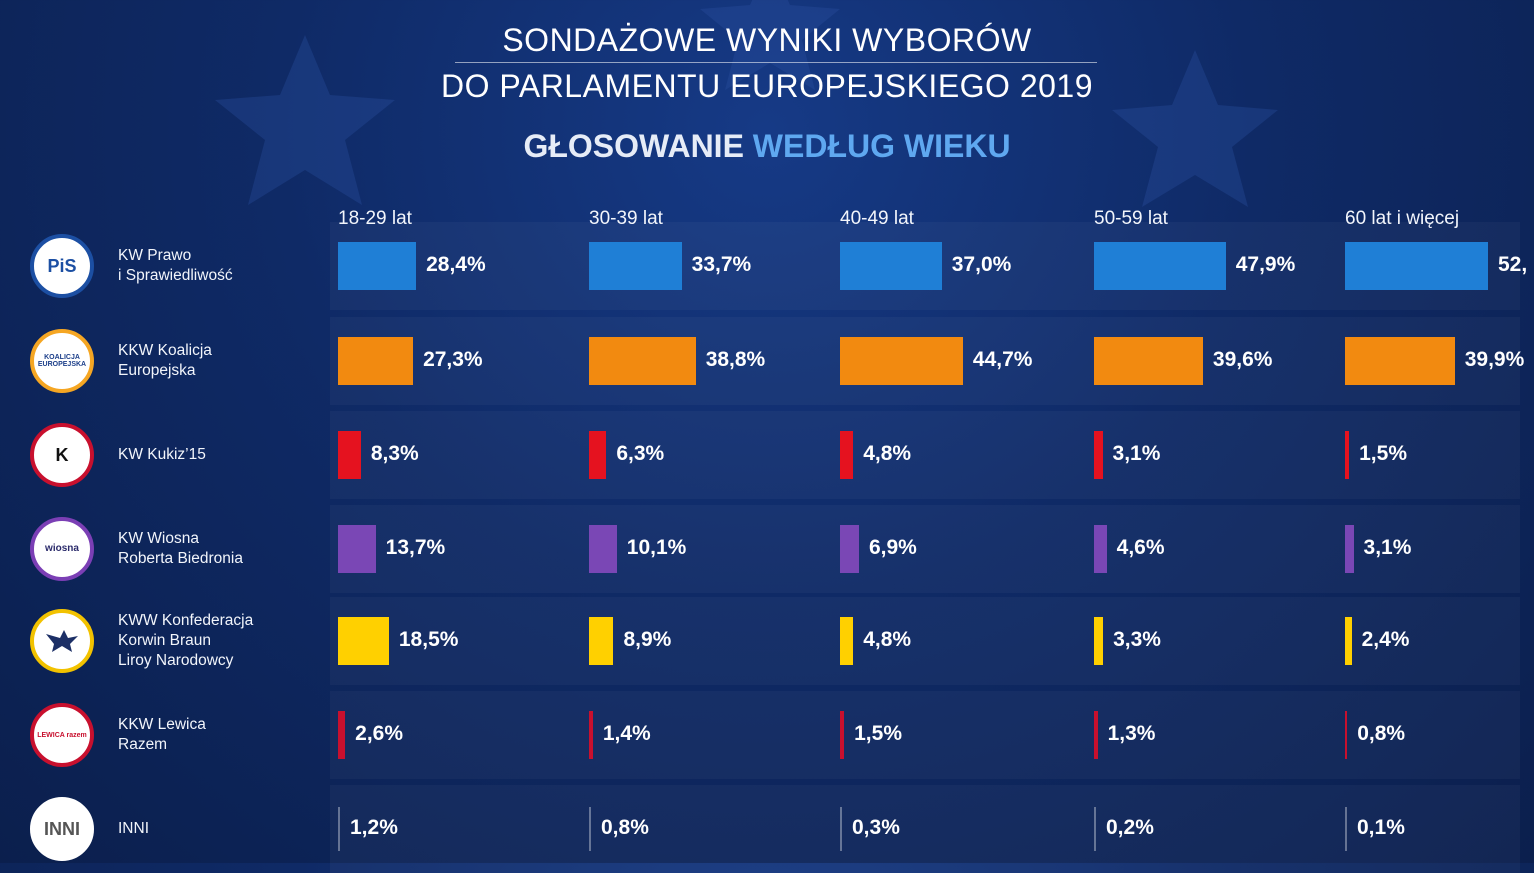 The width and height of the screenshot is (1534, 873). I want to click on party-logo-icon: LEWICA razem, so click(62, 735).